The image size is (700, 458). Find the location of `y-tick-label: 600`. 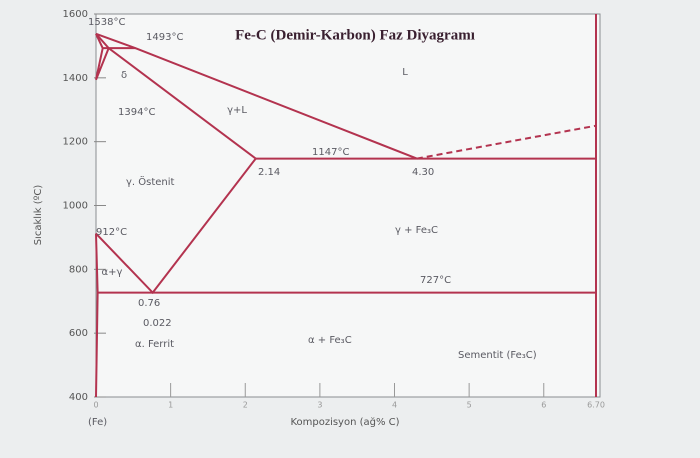

y-tick-label: 600 is located at coordinates (78, 333).